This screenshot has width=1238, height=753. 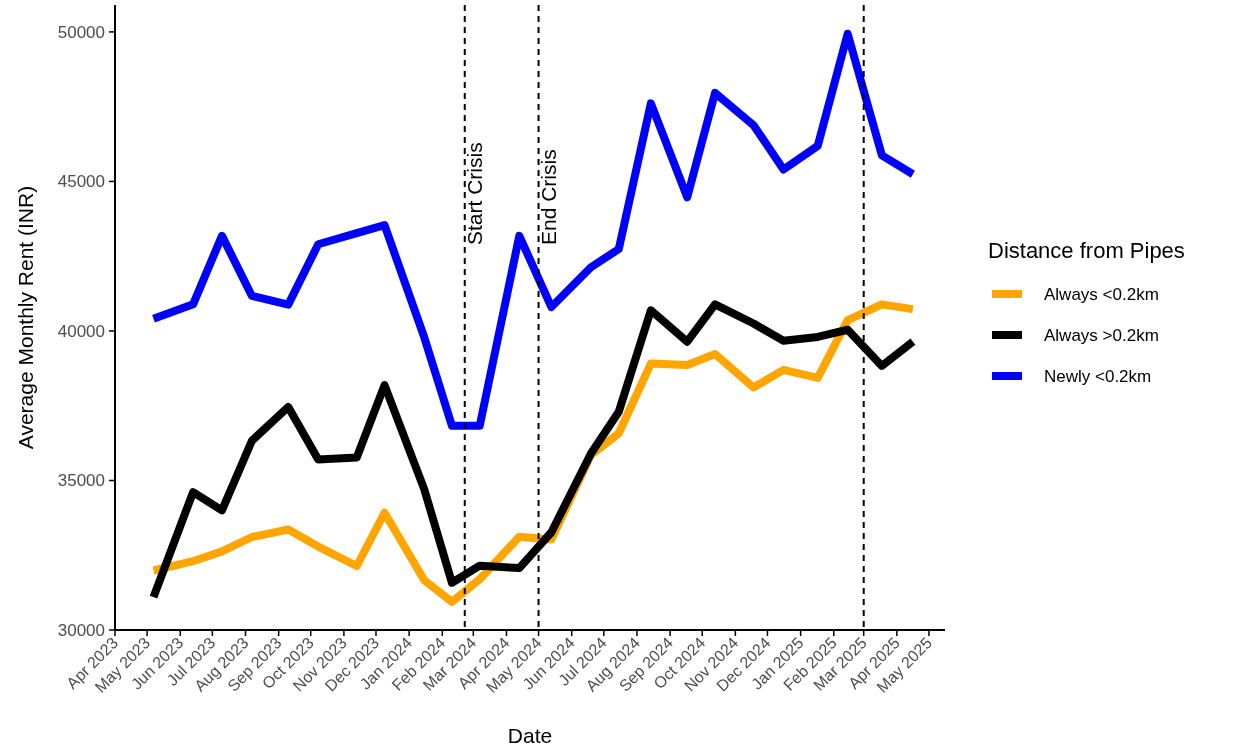 I want to click on y-tick-label: 45000, so click(x=81, y=182).